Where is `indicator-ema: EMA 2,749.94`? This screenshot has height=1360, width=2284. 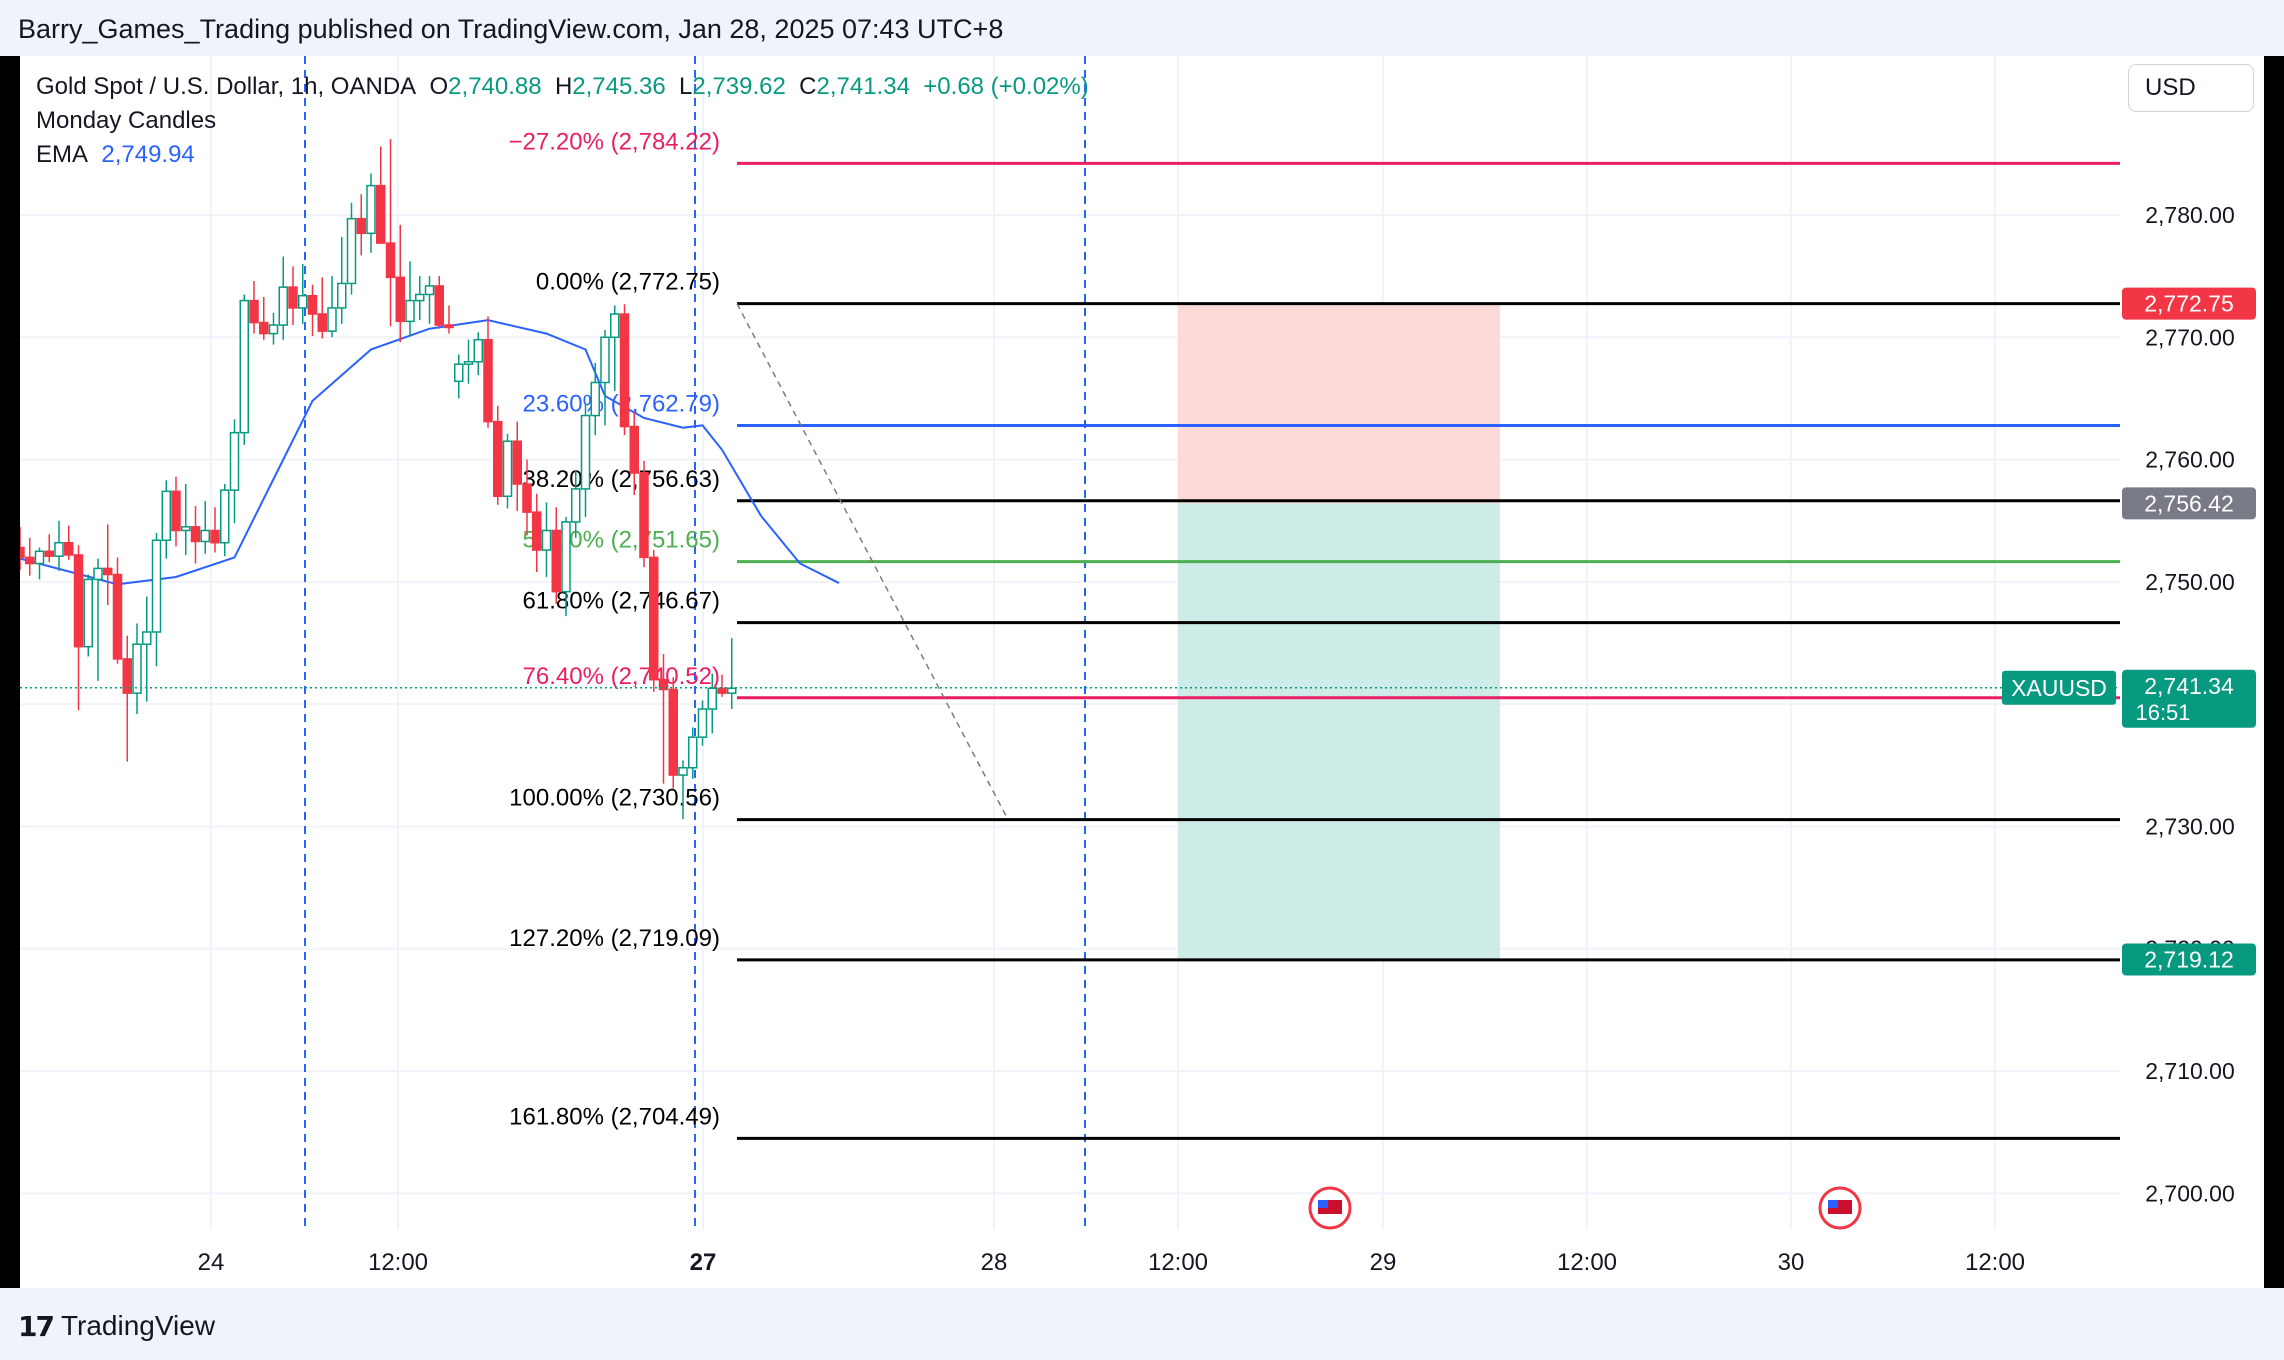 indicator-ema: EMA 2,749.94 is located at coordinates (562, 155).